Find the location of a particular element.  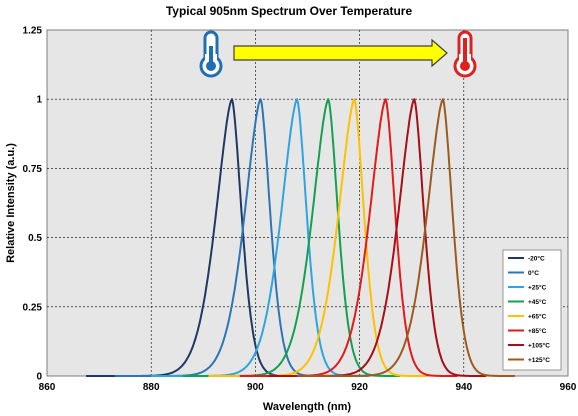

temperature-arrow is located at coordinates (340, 53).